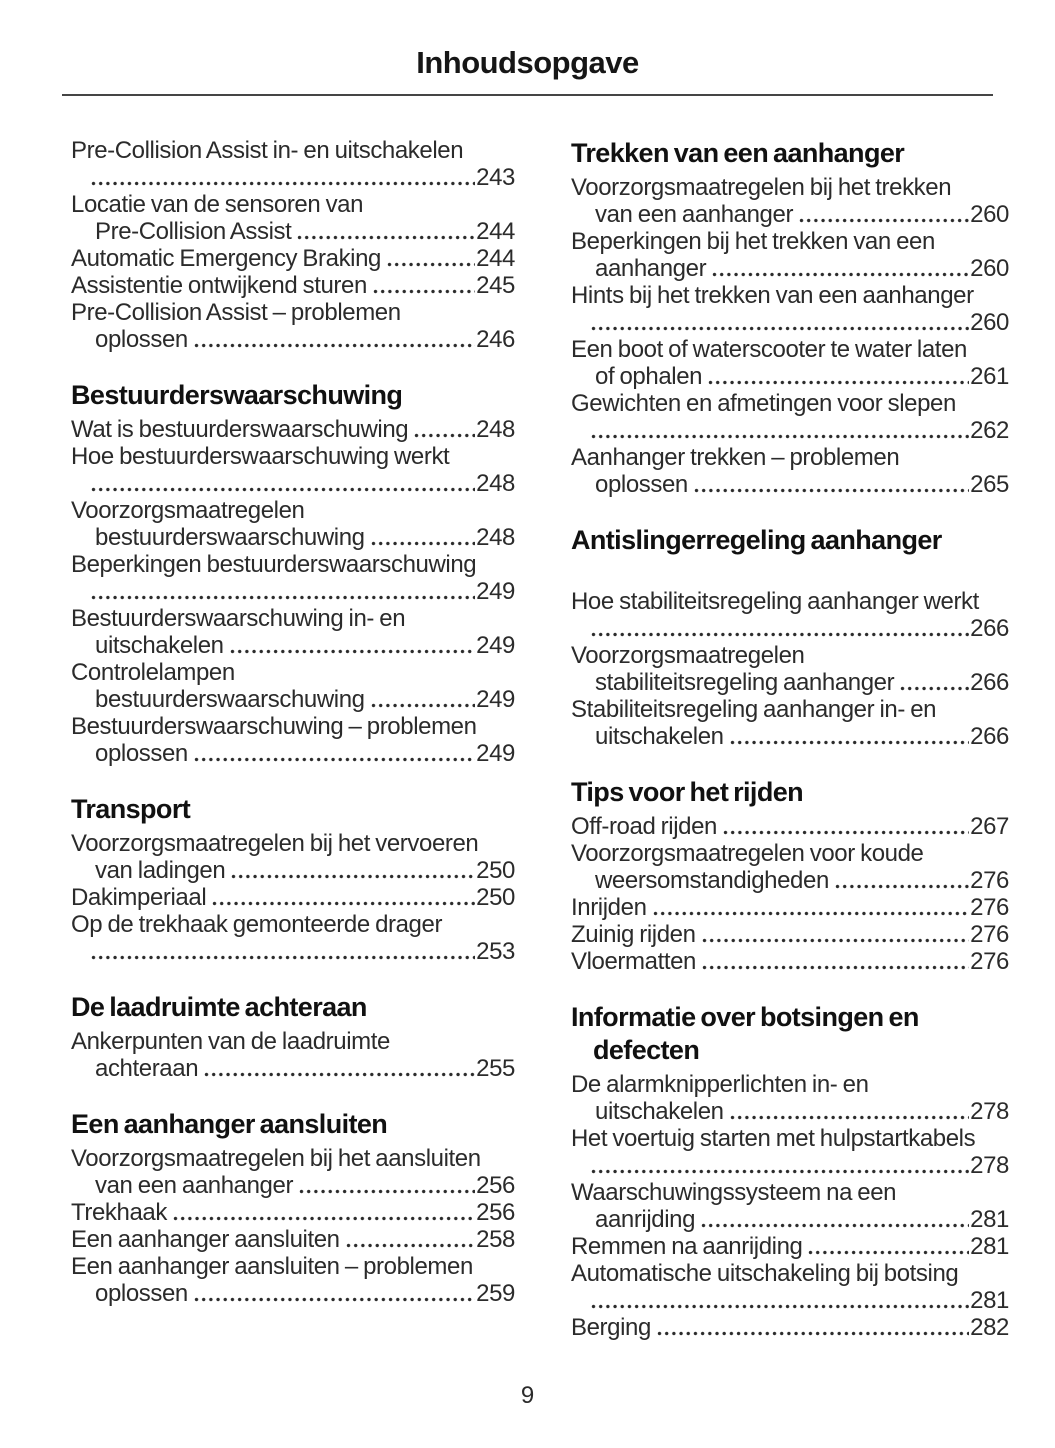 The width and height of the screenshot is (1055, 1448). What do you see at coordinates (989, 484) in the screenshot?
I see `entry-page-number: 265` at bounding box center [989, 484].